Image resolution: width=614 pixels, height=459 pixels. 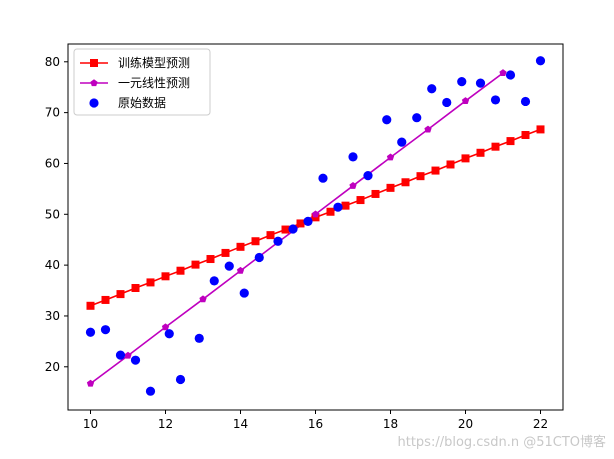 What do you see at coordinates (165, 424) in the screenshot?
I see `x-tick-label: 12` at bounding box center [165, 424].